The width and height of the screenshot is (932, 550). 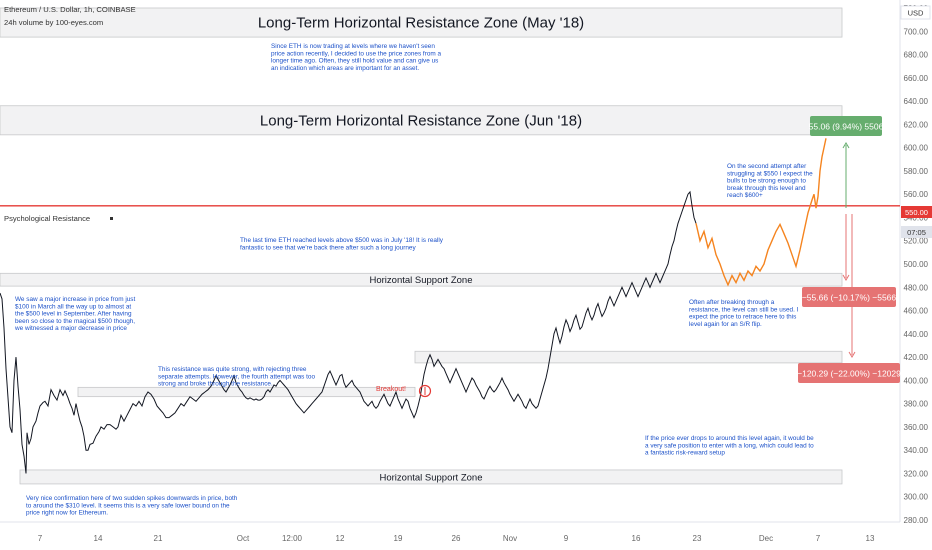 I want to click on note-text-line: a fantastic risk-reward setup, so click(x=685, y=453).